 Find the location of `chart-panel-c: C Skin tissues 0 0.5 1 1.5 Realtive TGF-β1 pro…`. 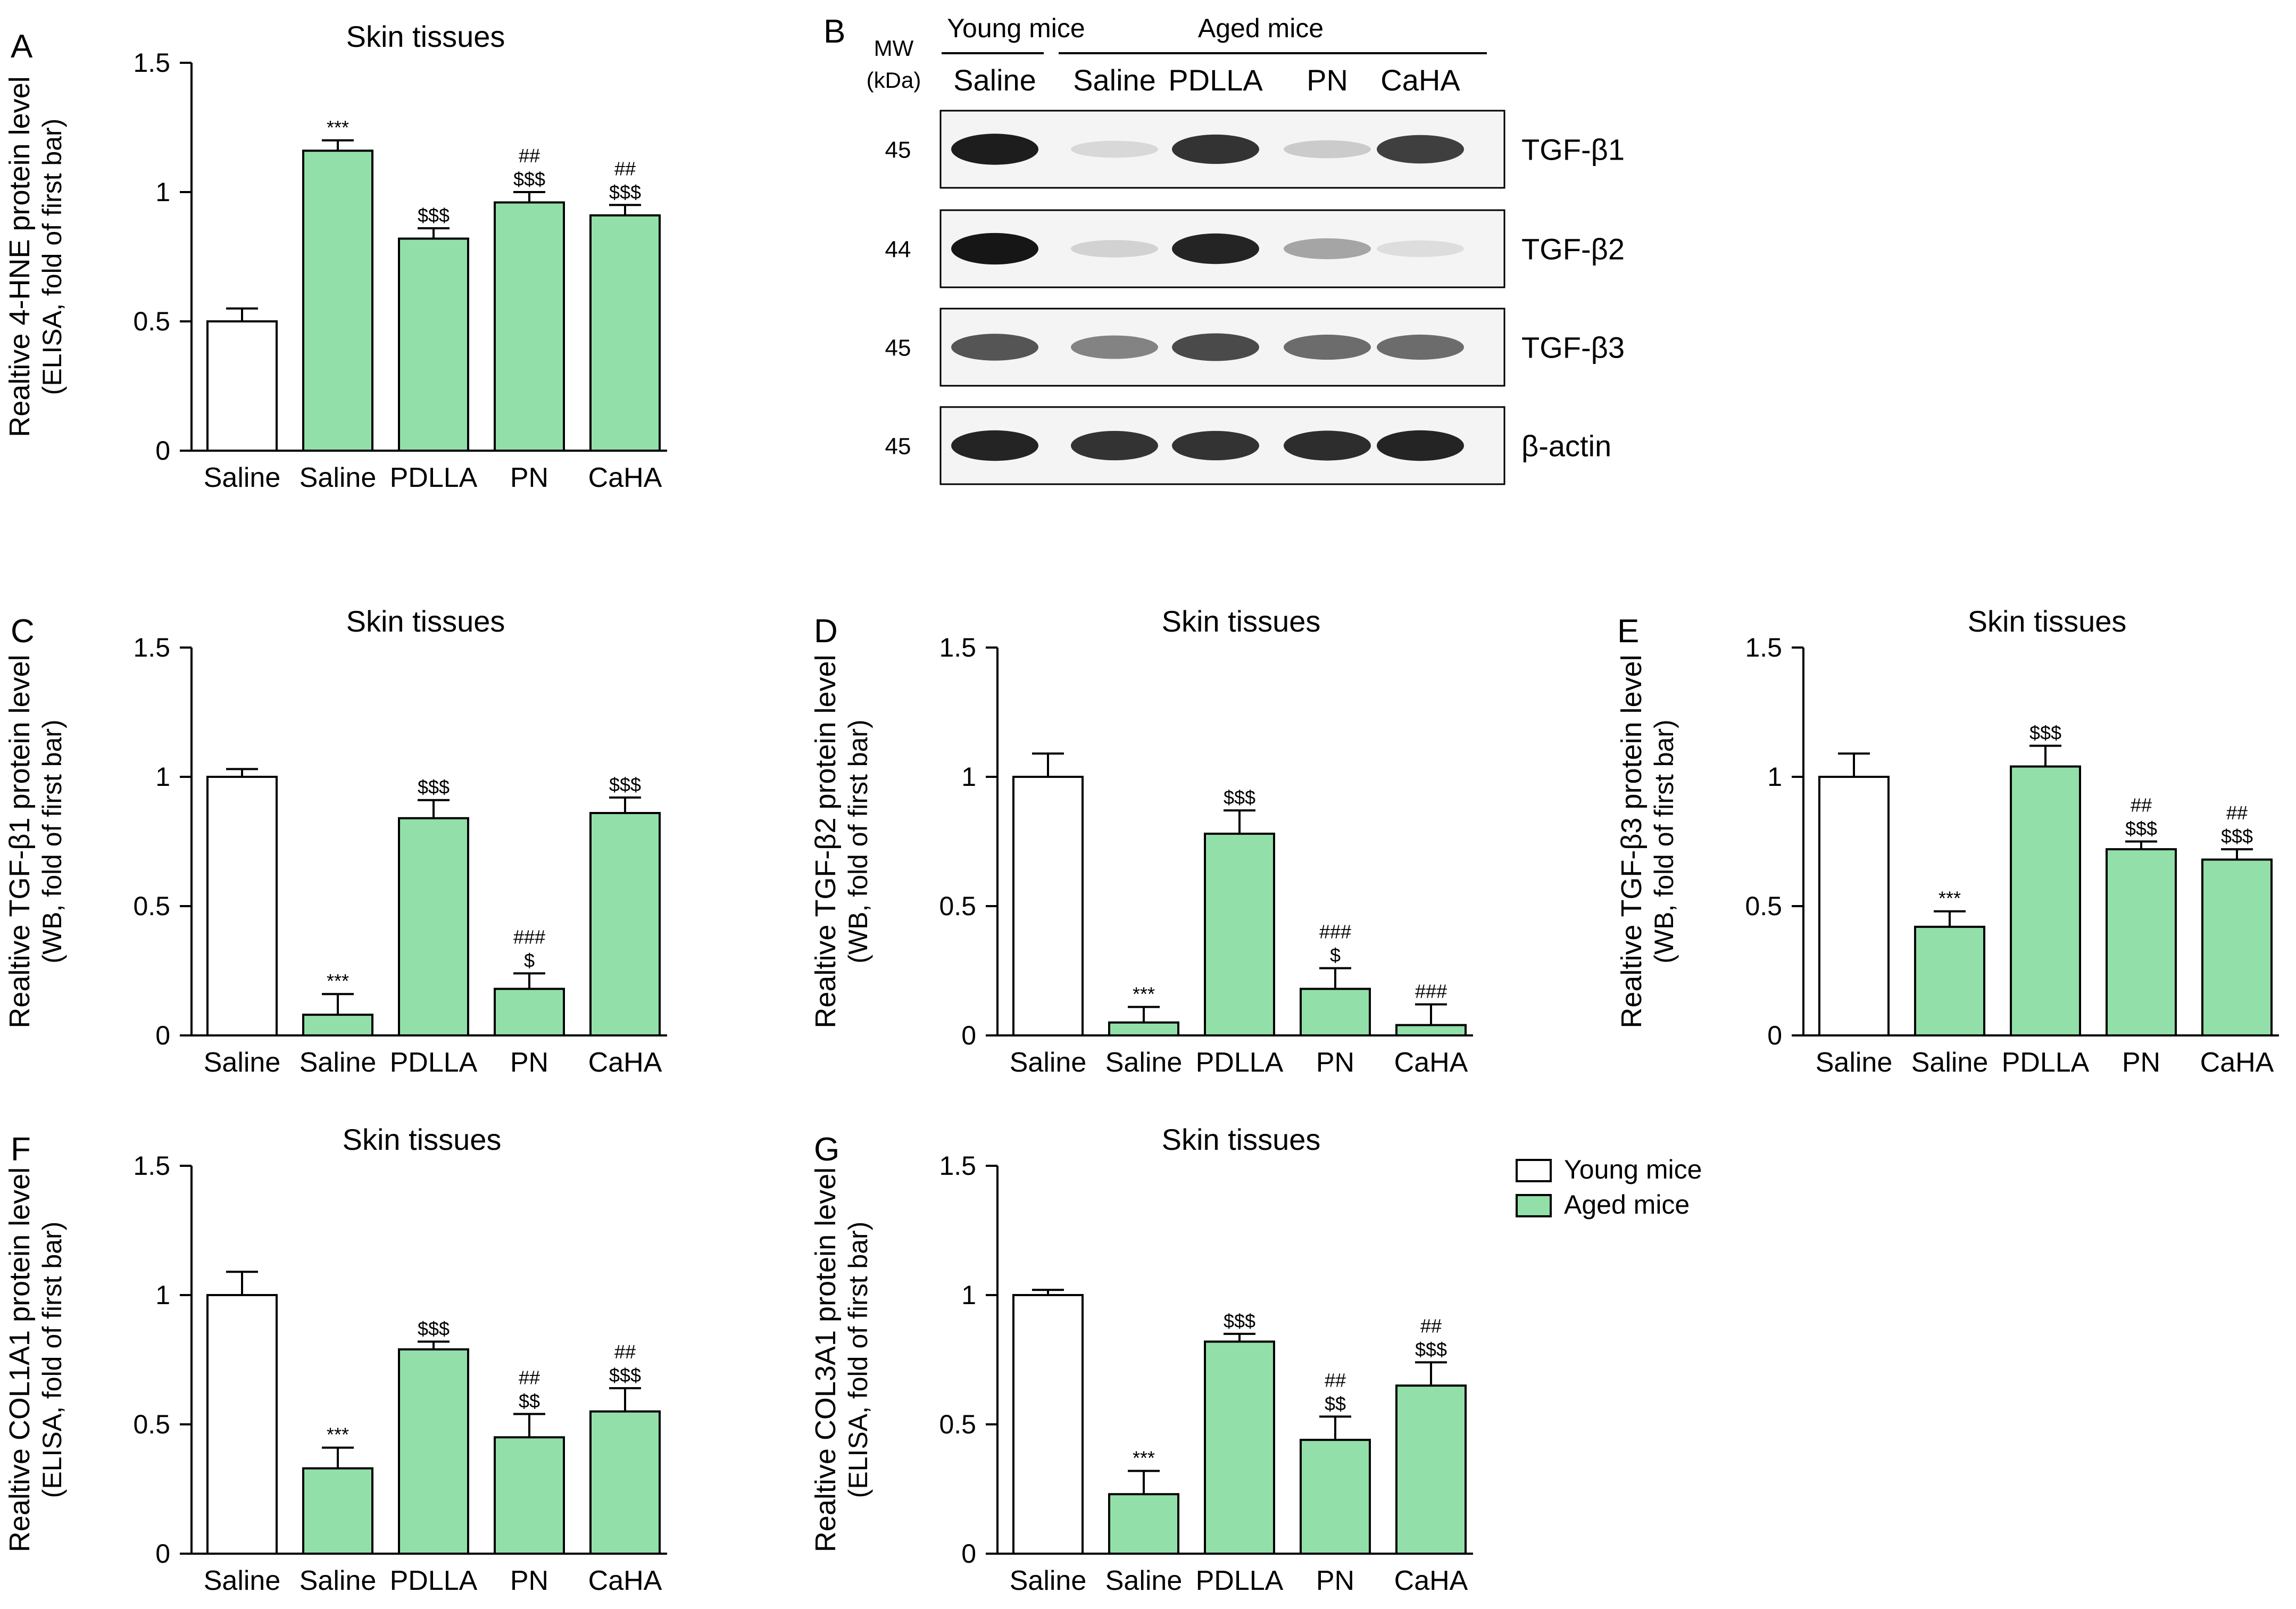

chart-panel-c: C Skin tissues 0 0.5 1 1.5 Realtive TGF-β1 pro… is located at coordinates (336, 841).